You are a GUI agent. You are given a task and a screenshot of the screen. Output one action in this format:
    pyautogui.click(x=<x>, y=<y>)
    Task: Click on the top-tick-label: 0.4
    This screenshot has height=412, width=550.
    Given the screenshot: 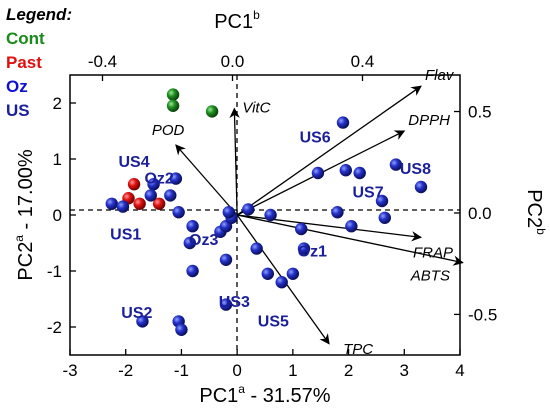 What is the action you would take?
    pyautogui.click(x=363, y=61)
    